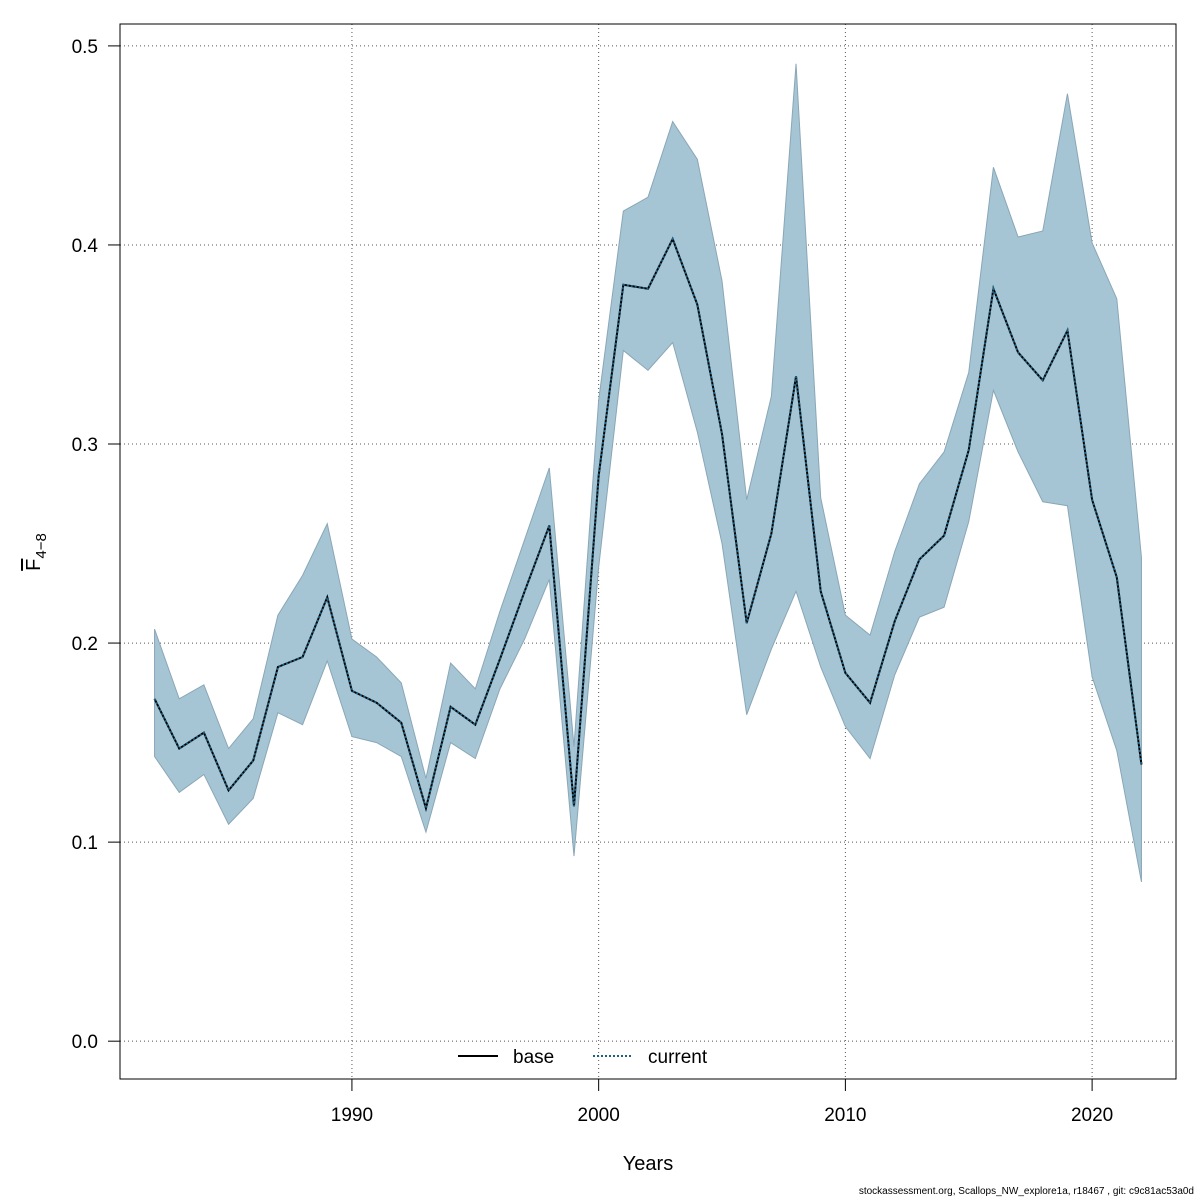  Describe the element at coordinates (85, 644) in the screenshot. I see `y-tick-label: 0.2` at that location.